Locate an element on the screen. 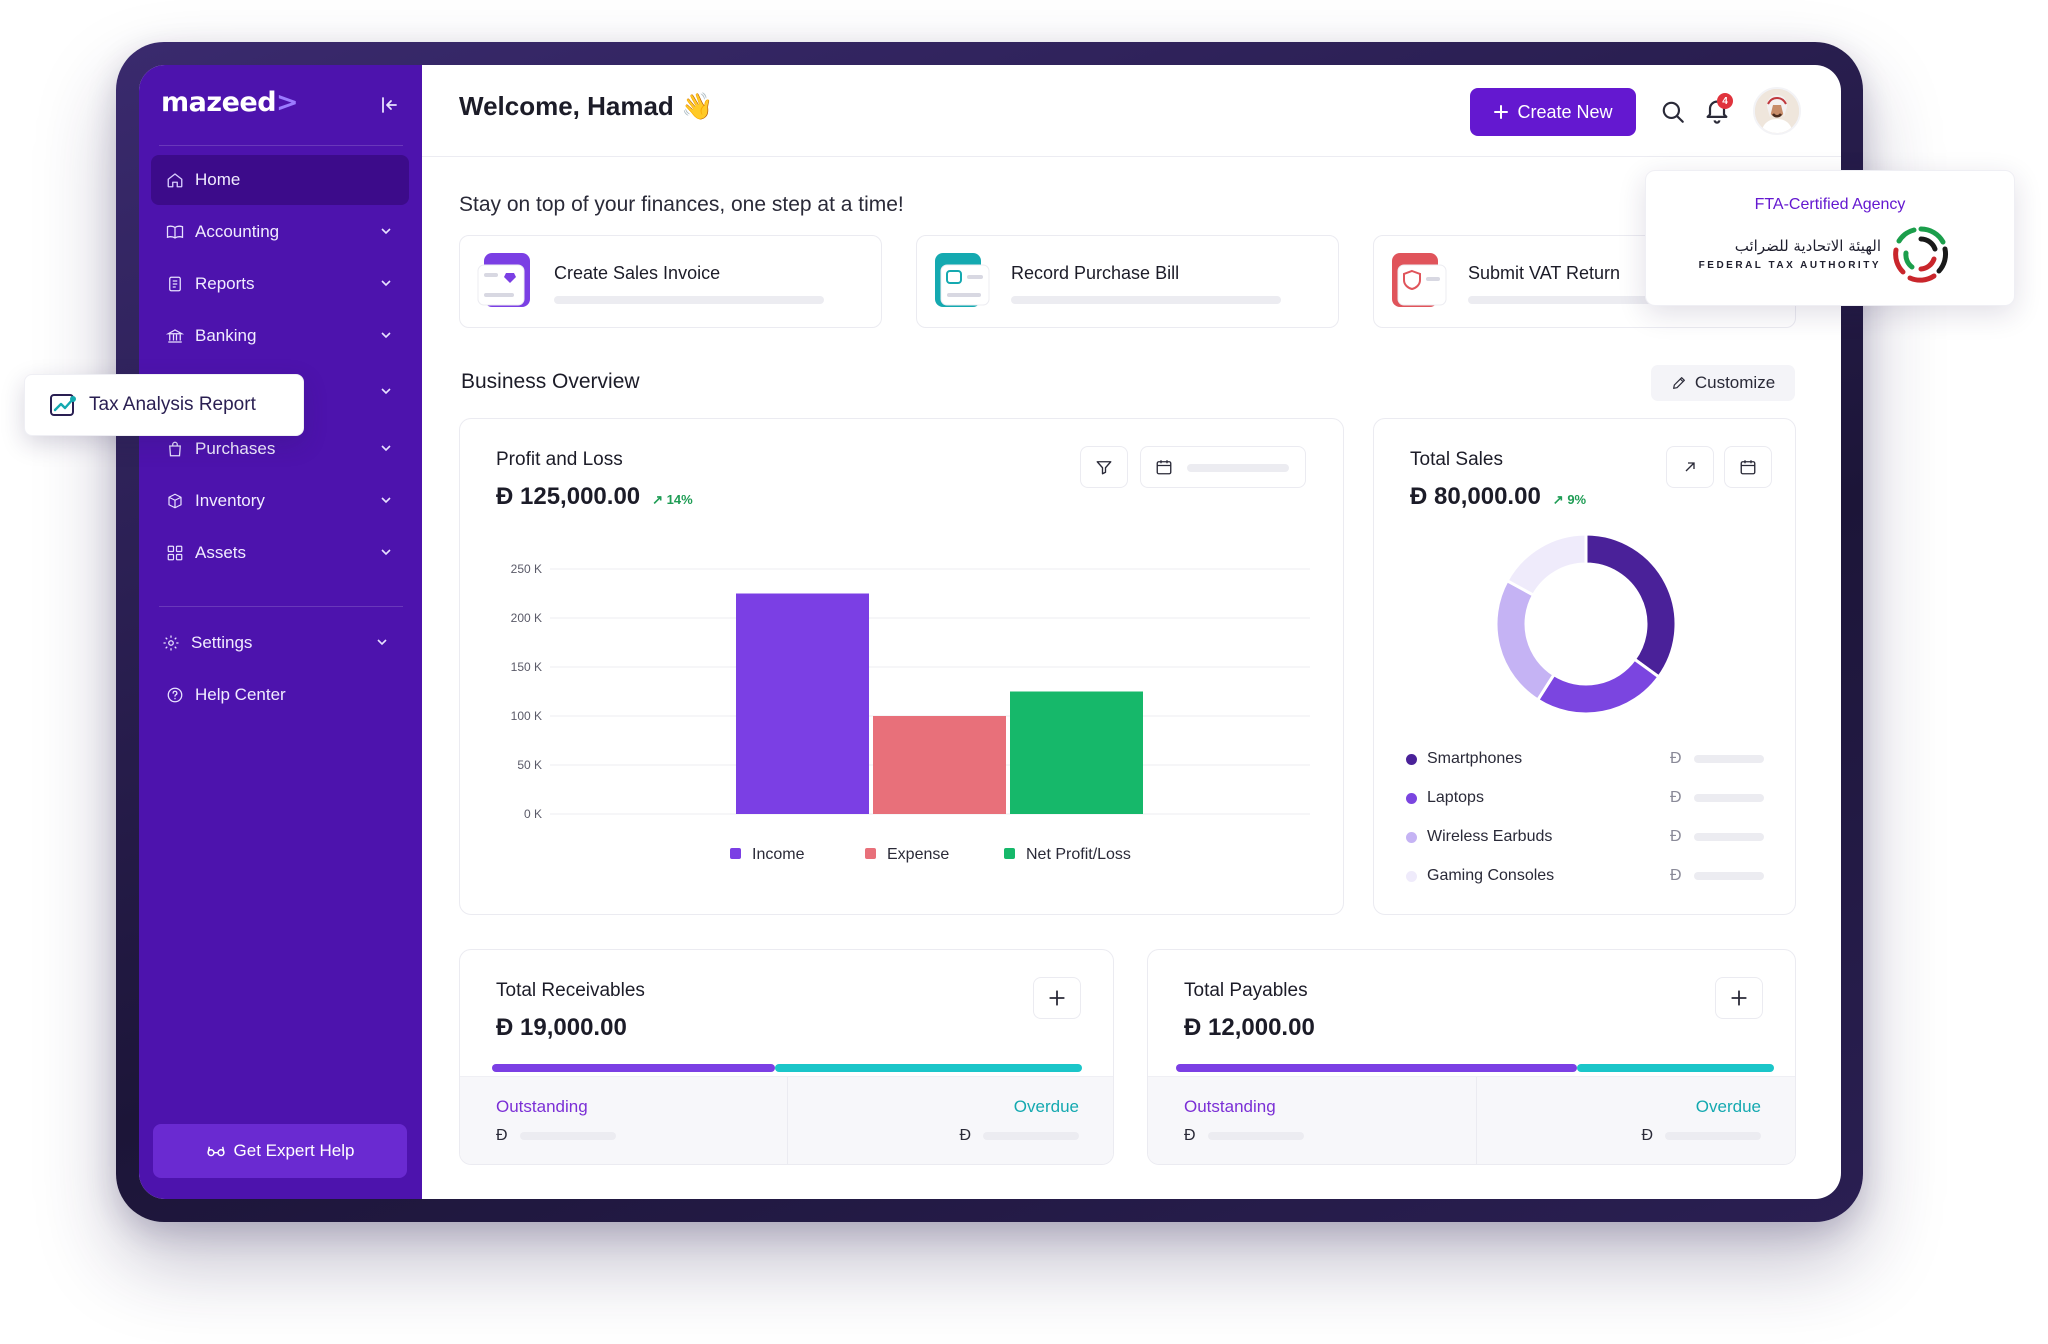 This screenshot has width=2048, height=1344. expand-button is located at coordinates (1690, 467).